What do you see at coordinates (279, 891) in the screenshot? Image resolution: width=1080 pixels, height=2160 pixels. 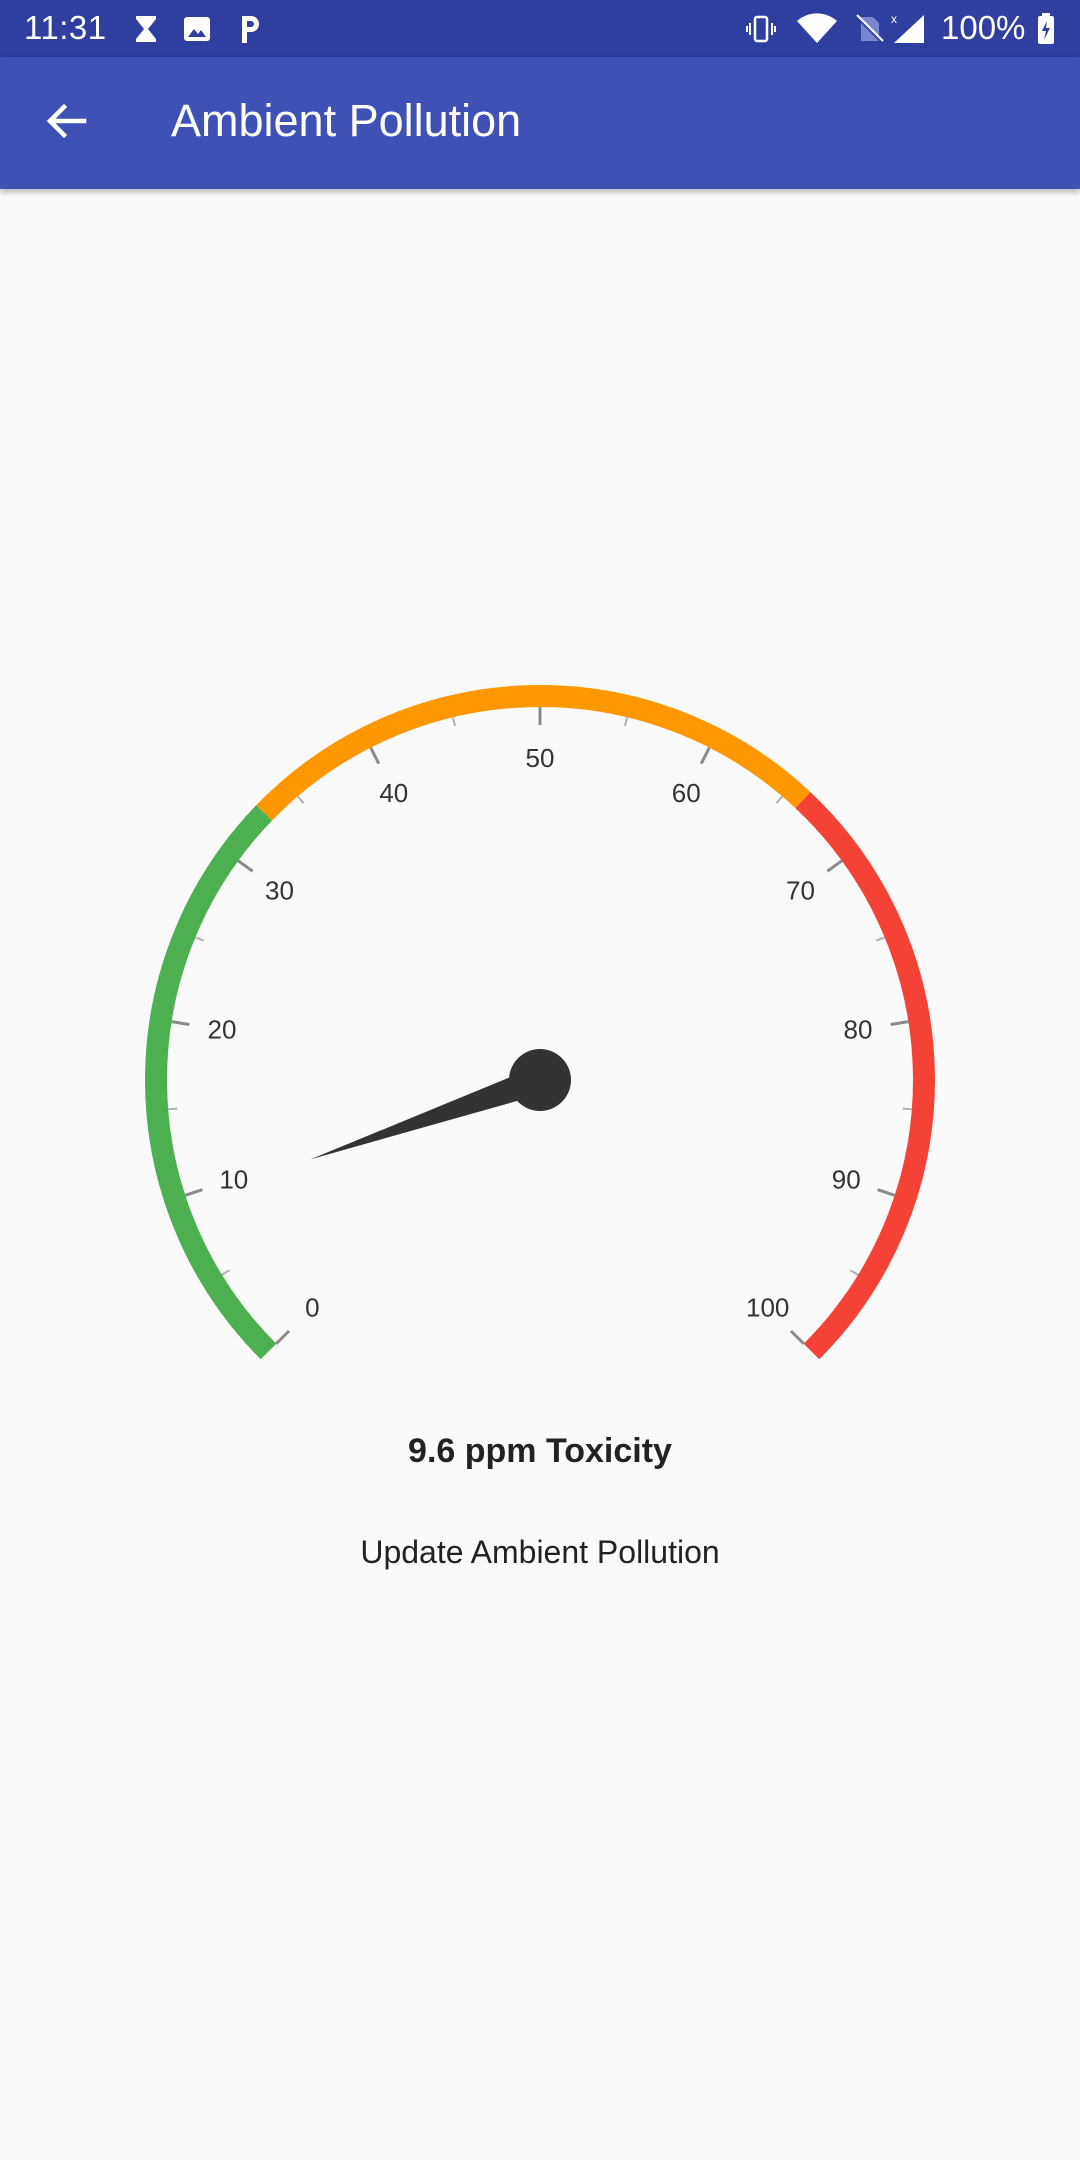 I see `gauge-tick-label-30: 30` at bounding box center [279, 891].